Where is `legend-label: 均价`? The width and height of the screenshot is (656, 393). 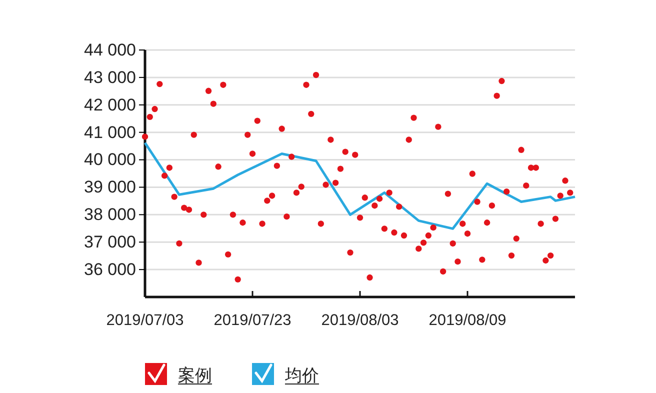 legend-label: 均价 is located at coordinates (301, 375).